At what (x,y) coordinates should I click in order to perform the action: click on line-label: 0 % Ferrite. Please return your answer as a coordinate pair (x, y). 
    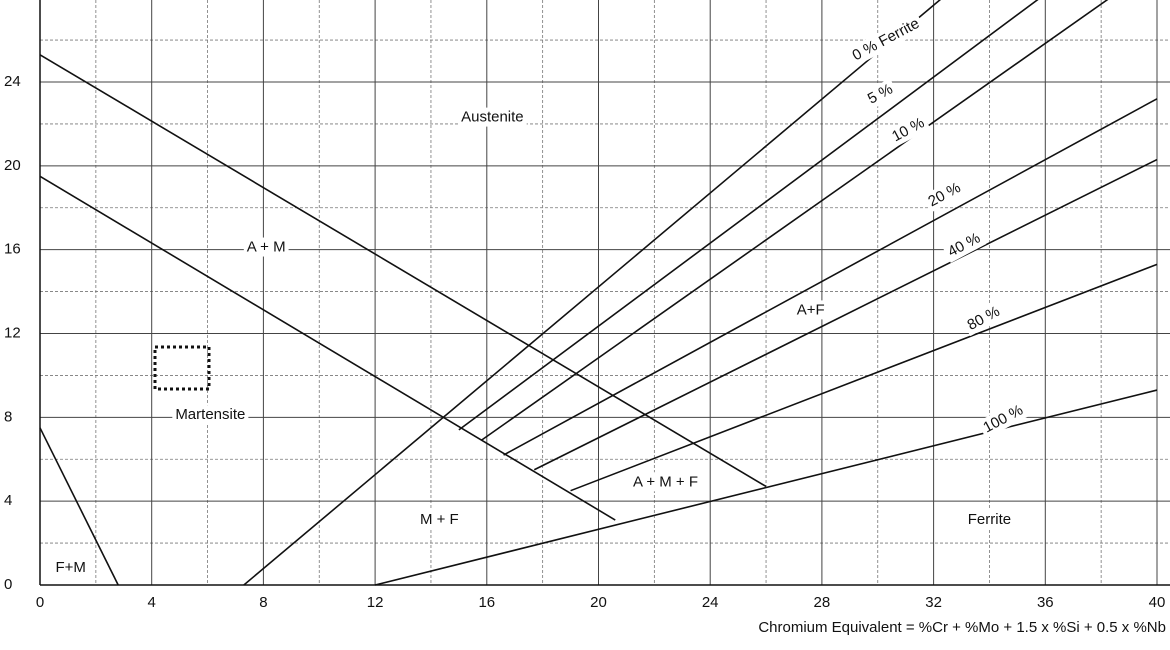
    Looking at the image, I should click on (886, 39).